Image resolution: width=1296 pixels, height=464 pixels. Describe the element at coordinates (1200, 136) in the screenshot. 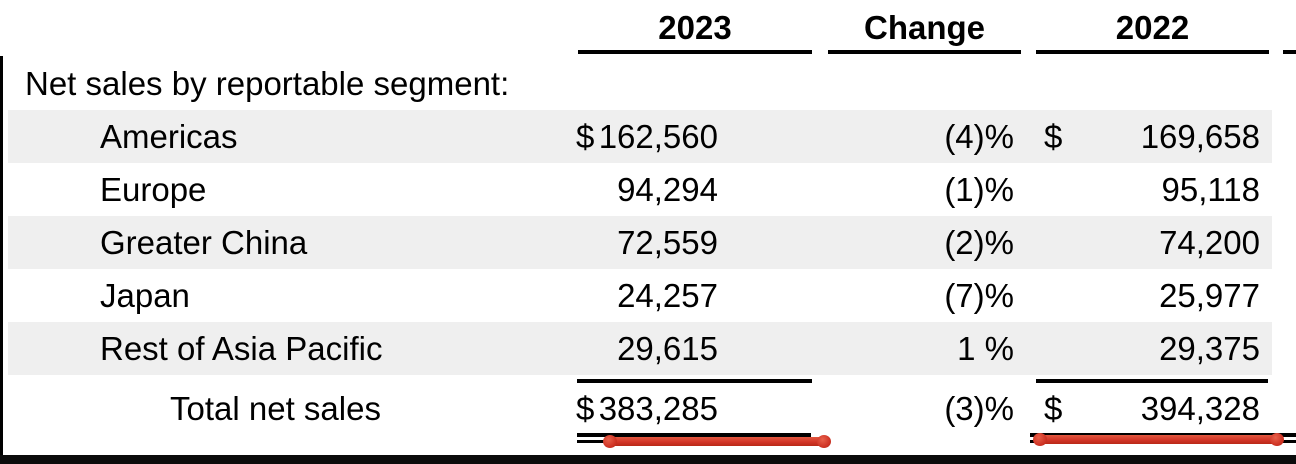

I see `value-2022: 169,658` at that location.